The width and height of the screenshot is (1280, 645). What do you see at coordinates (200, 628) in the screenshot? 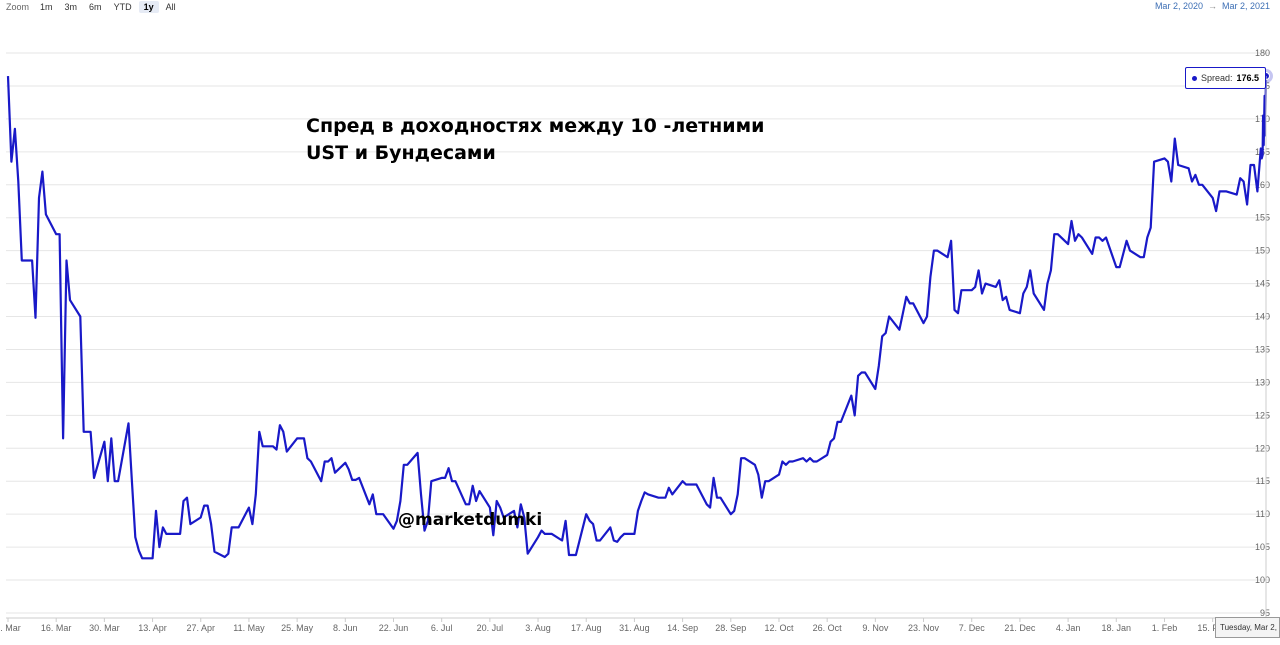
I see `x-tick-label: 27. Apr` at bounding box center [200, 628].